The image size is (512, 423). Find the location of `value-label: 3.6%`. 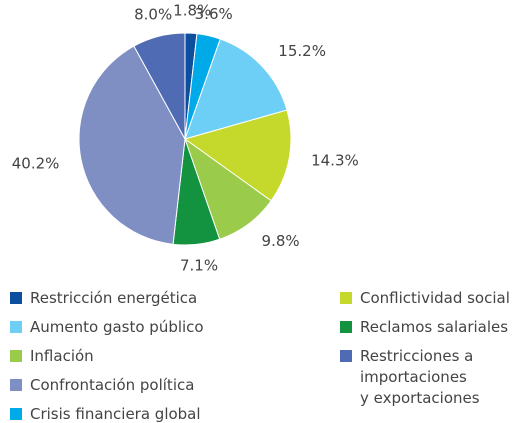

value-label: 3.6% is located at coordinates (214, 14).